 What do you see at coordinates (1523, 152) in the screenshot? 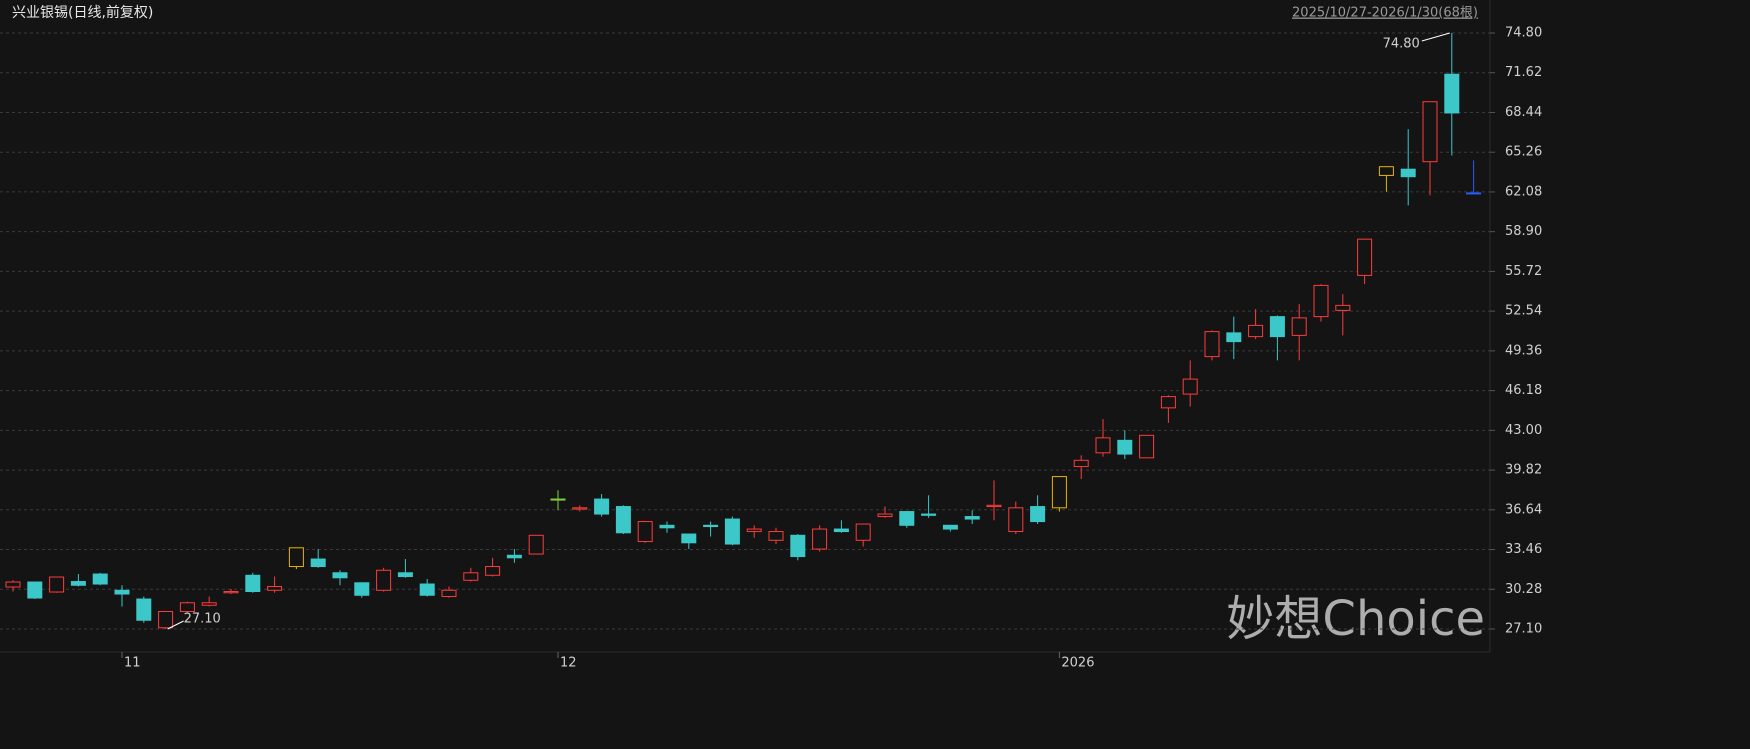
I see `y-tick-label: 65.26` at bounding box center [1523, 152].